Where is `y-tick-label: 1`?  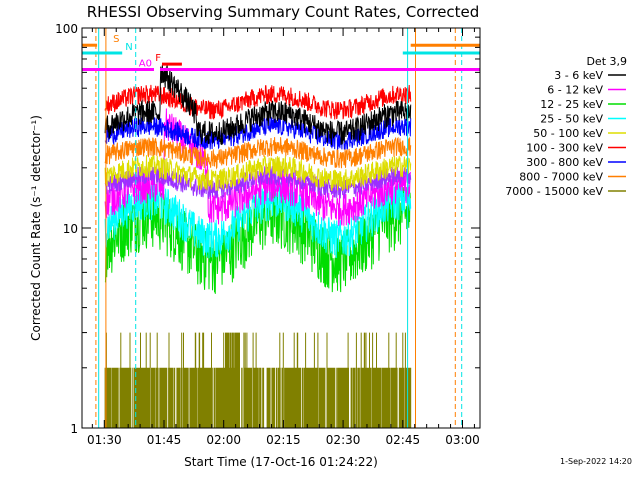 y-tick-label: 1 is located at coordinates (74, 429).